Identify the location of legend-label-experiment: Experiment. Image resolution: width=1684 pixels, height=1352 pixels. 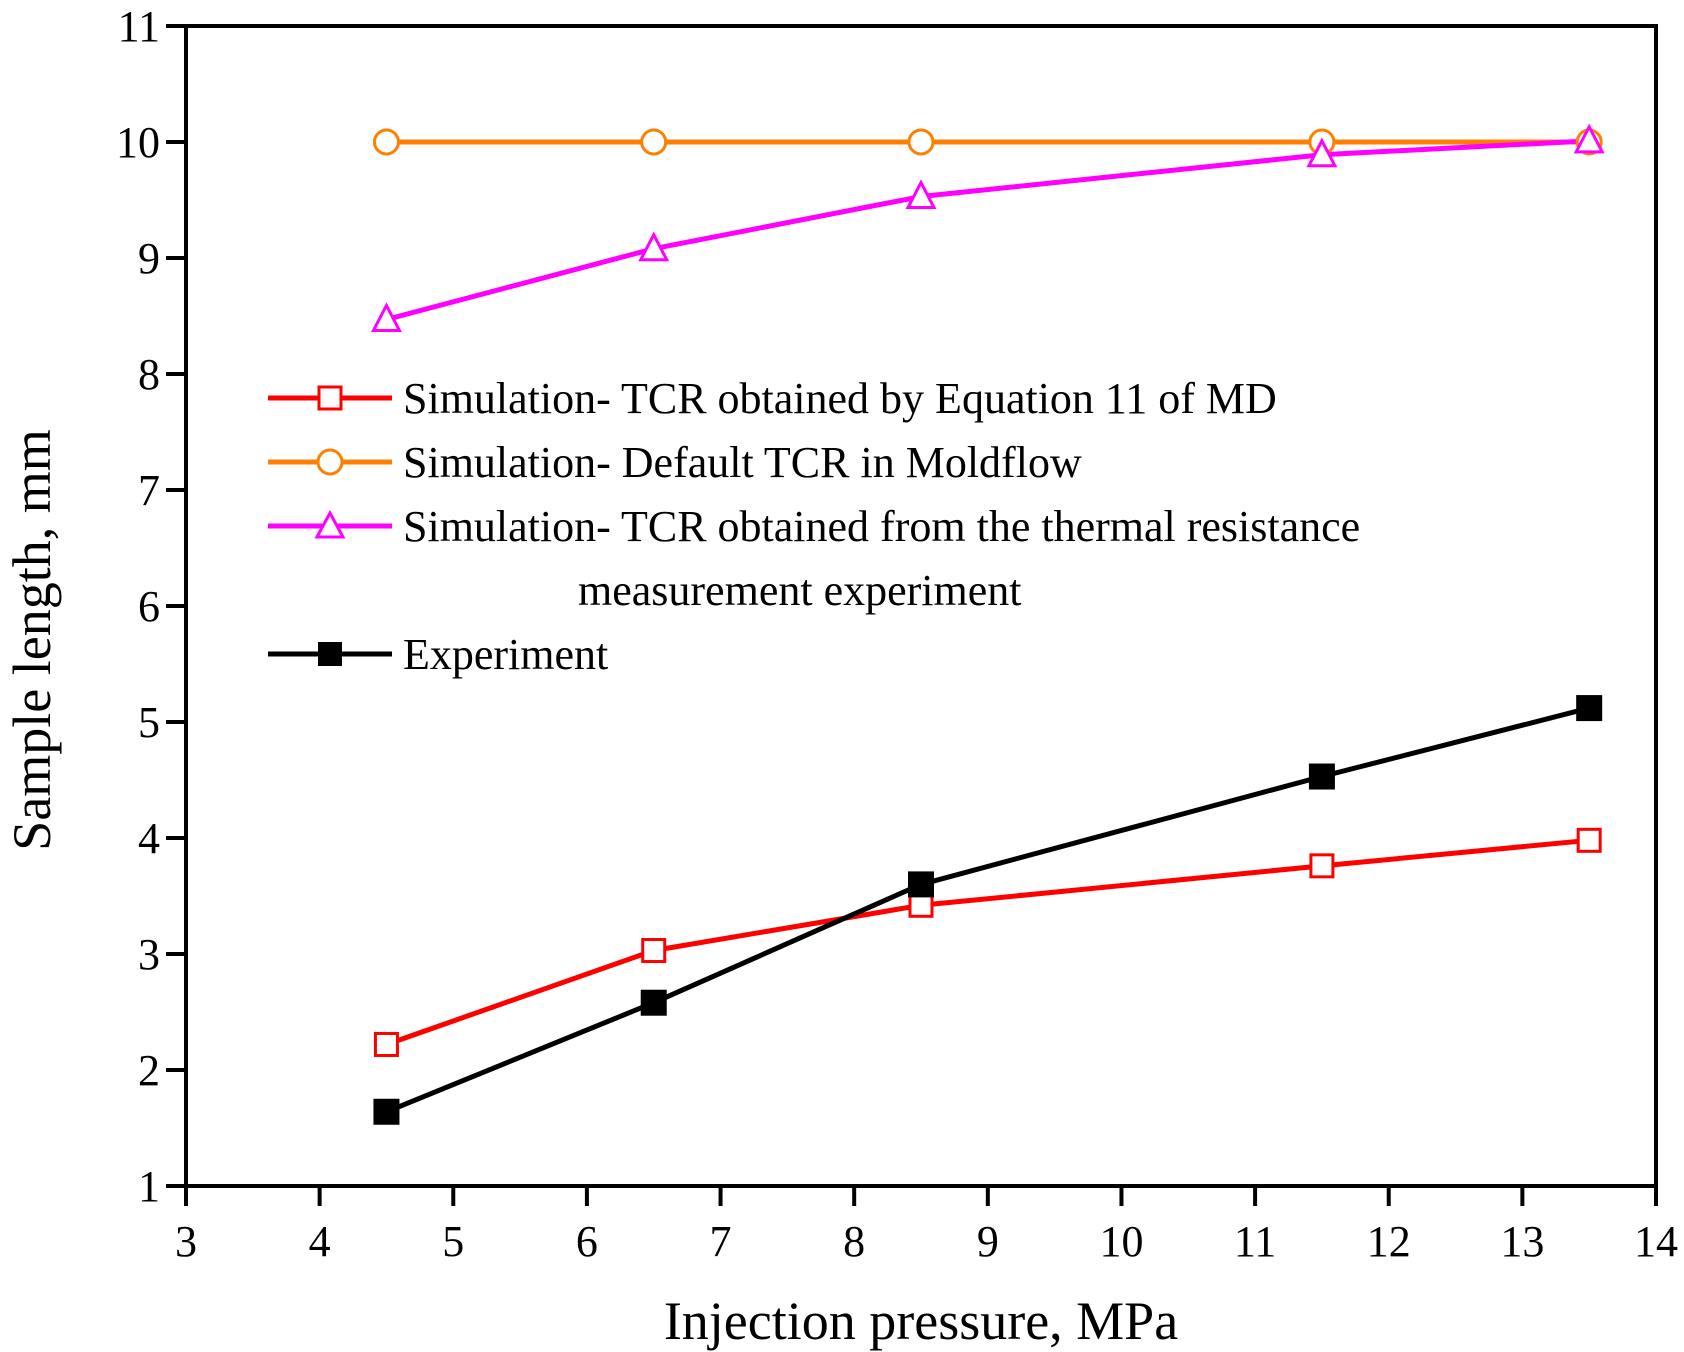
(505, 654).